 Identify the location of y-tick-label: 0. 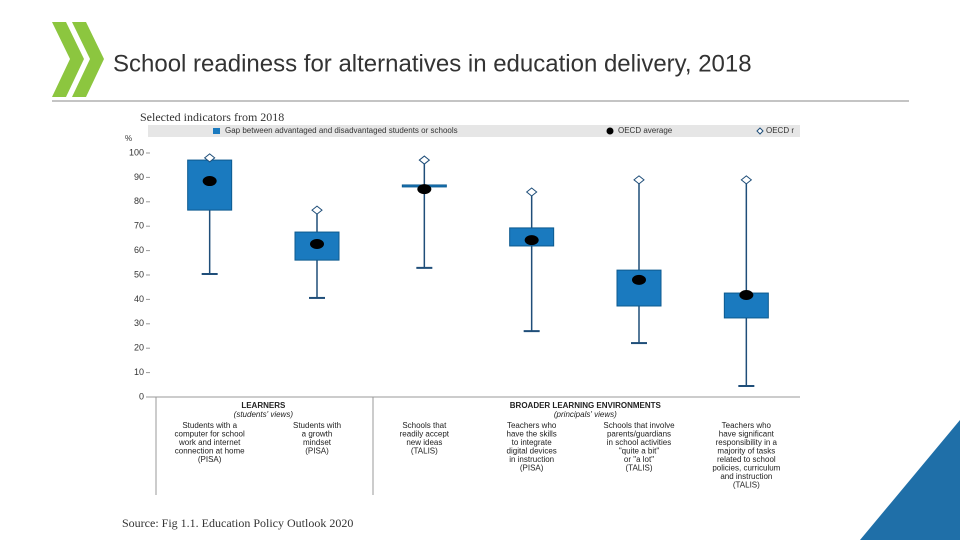
(141, 396).